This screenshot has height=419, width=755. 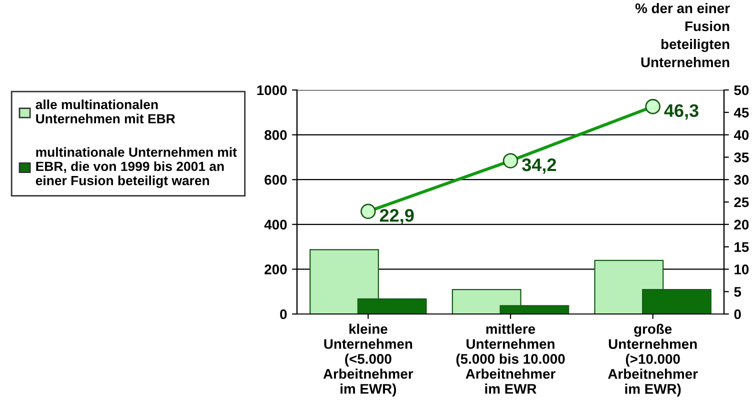 What do you see at coordinates (397, 216) in the screenshot?
I see `data-label: 22,9` at bounding box center [397, 216].